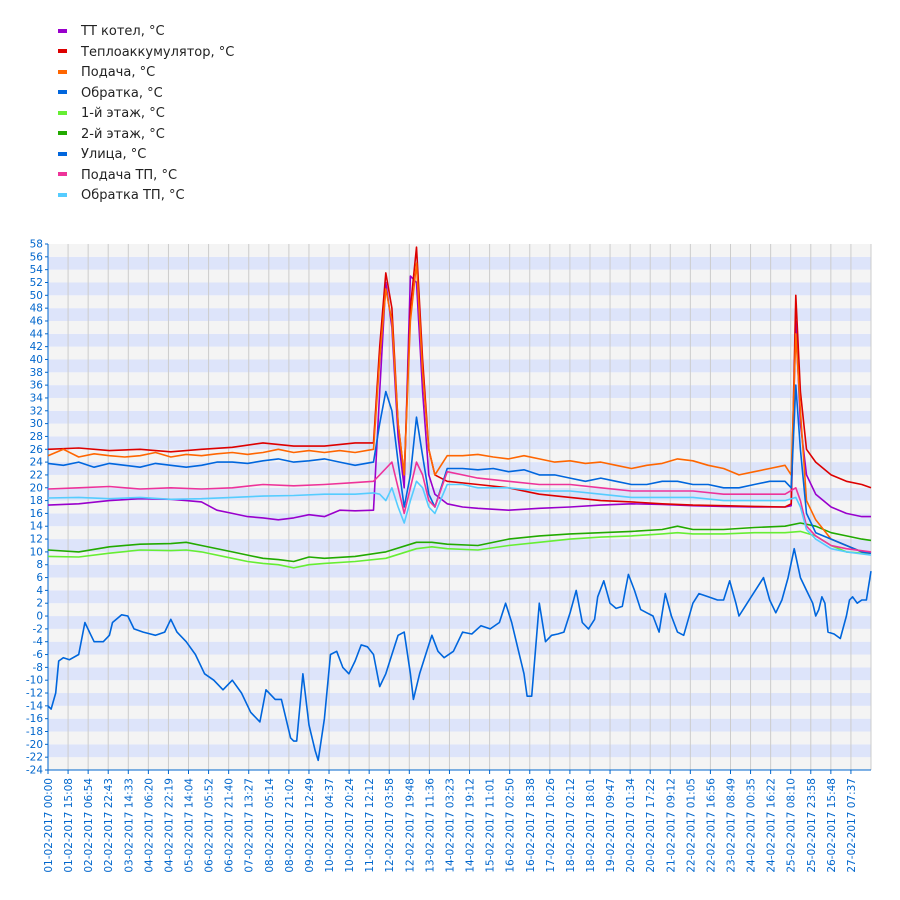 The image size is (900, 900). I want to click on y-tick-label: 18, so click(36, 501).